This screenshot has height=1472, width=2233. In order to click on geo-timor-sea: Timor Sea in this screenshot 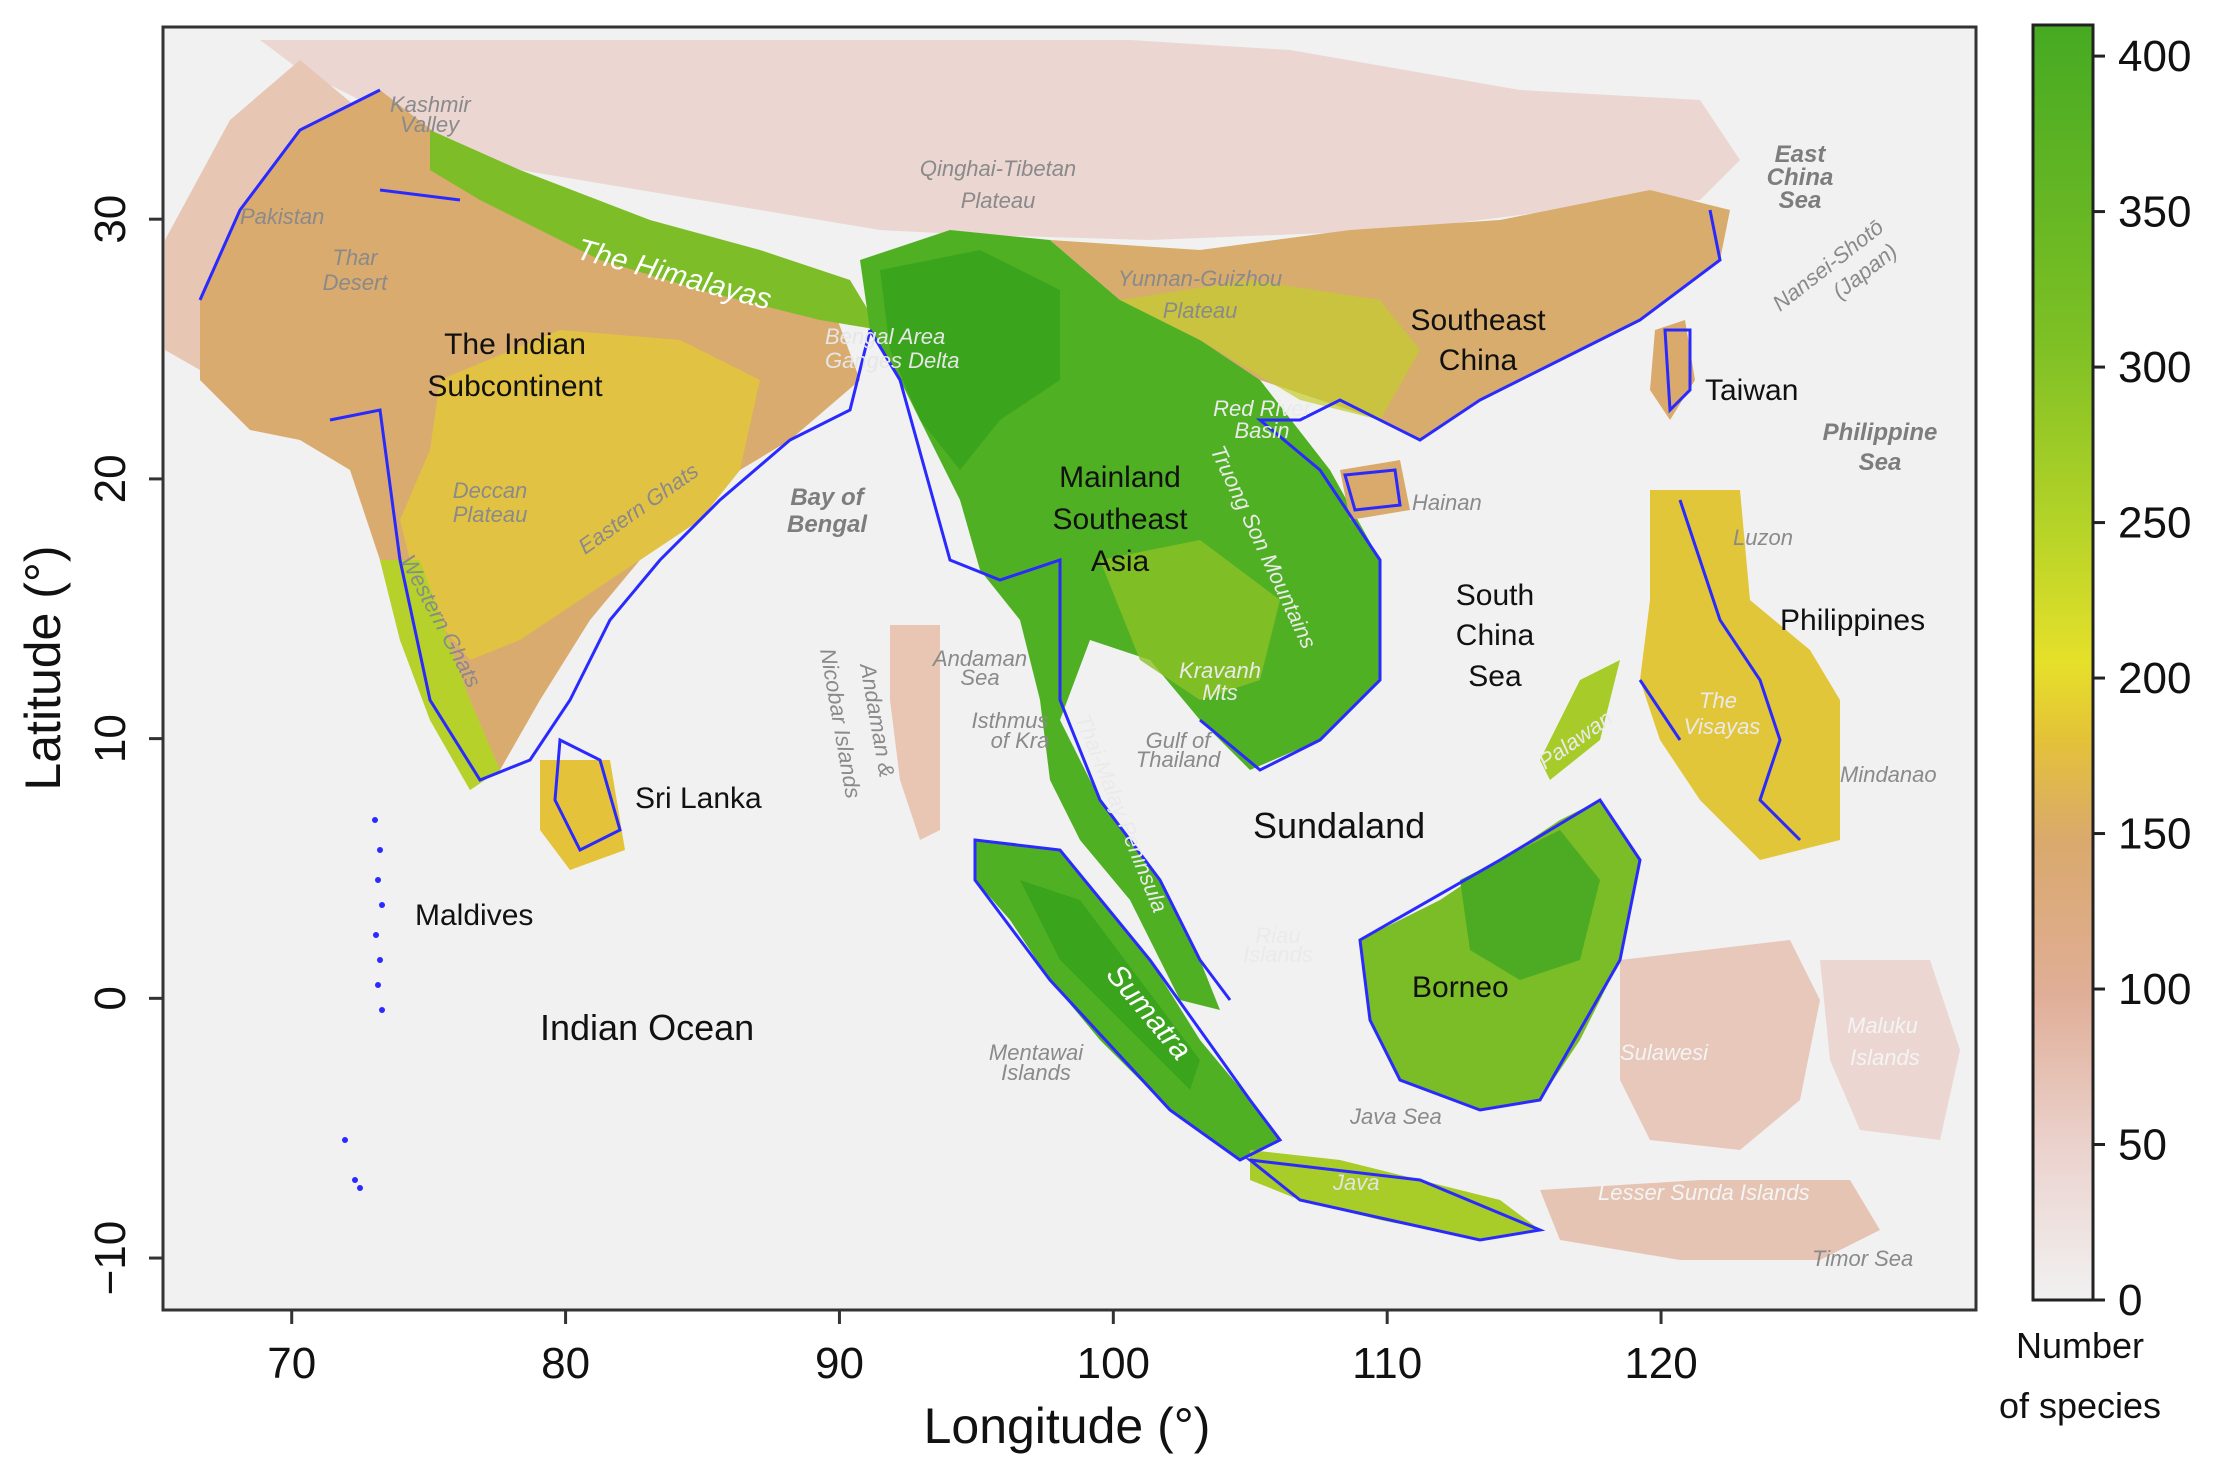, I will do `click(1862, 1258)`.